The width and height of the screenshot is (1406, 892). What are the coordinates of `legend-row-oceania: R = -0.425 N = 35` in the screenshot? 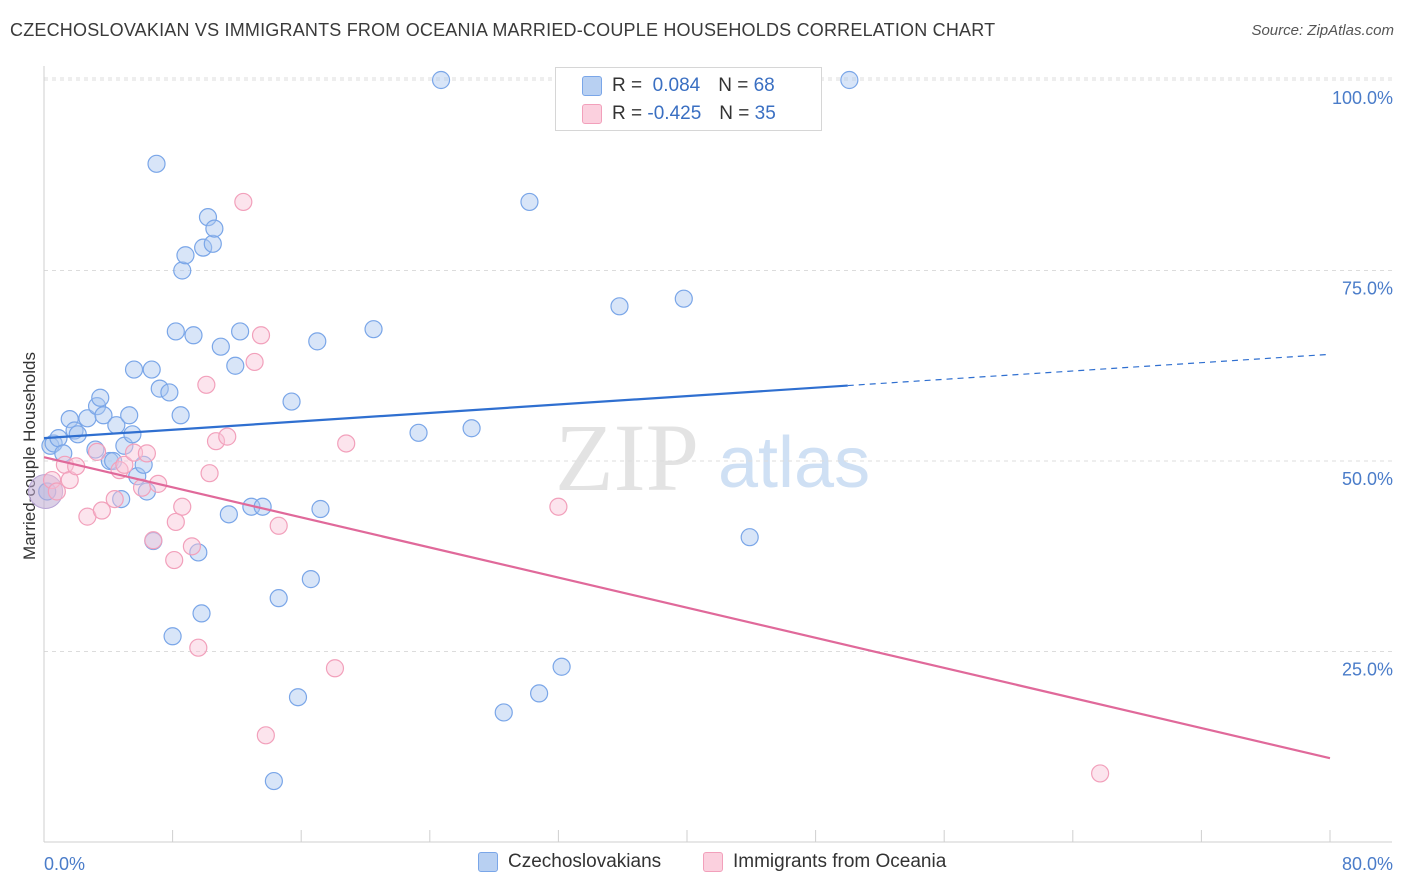 It's located at (666, 114).